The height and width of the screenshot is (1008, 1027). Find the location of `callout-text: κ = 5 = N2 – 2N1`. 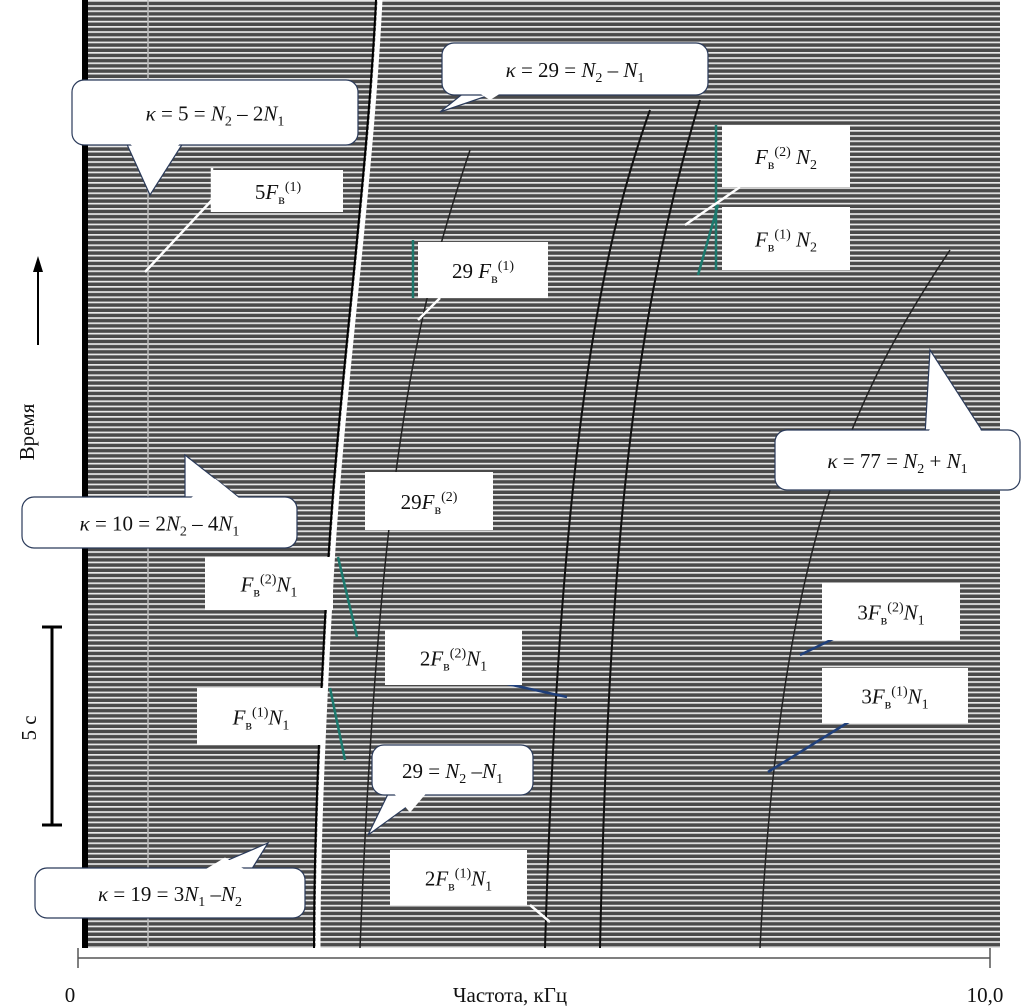

callout-text: κ = 5 = N2 – 2N1 is located at coordinates (215, 116).